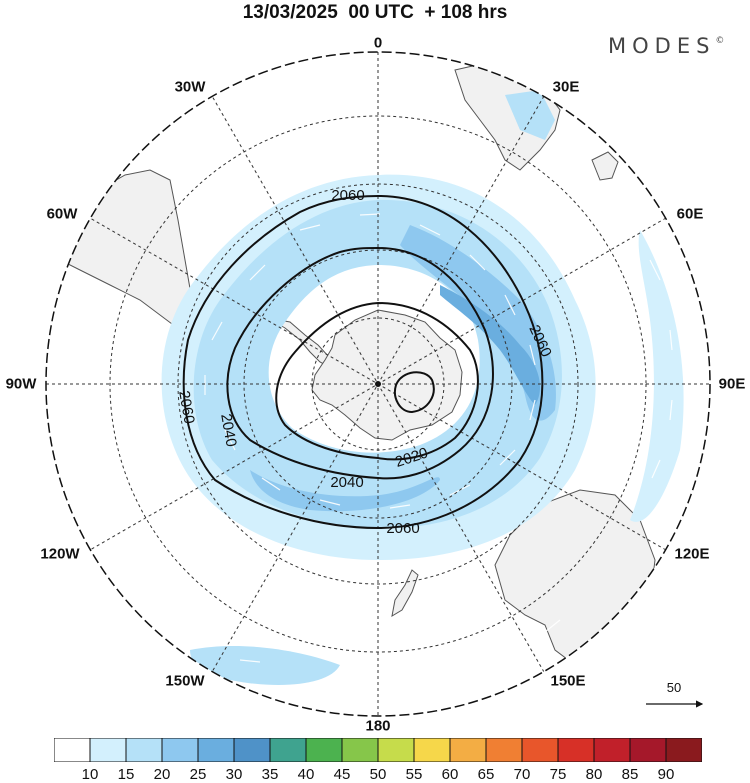 Image resolution: width=750 pixels, height=783 pixels. I want to click on colorbar-tick-label: 85, so click(630, 774).